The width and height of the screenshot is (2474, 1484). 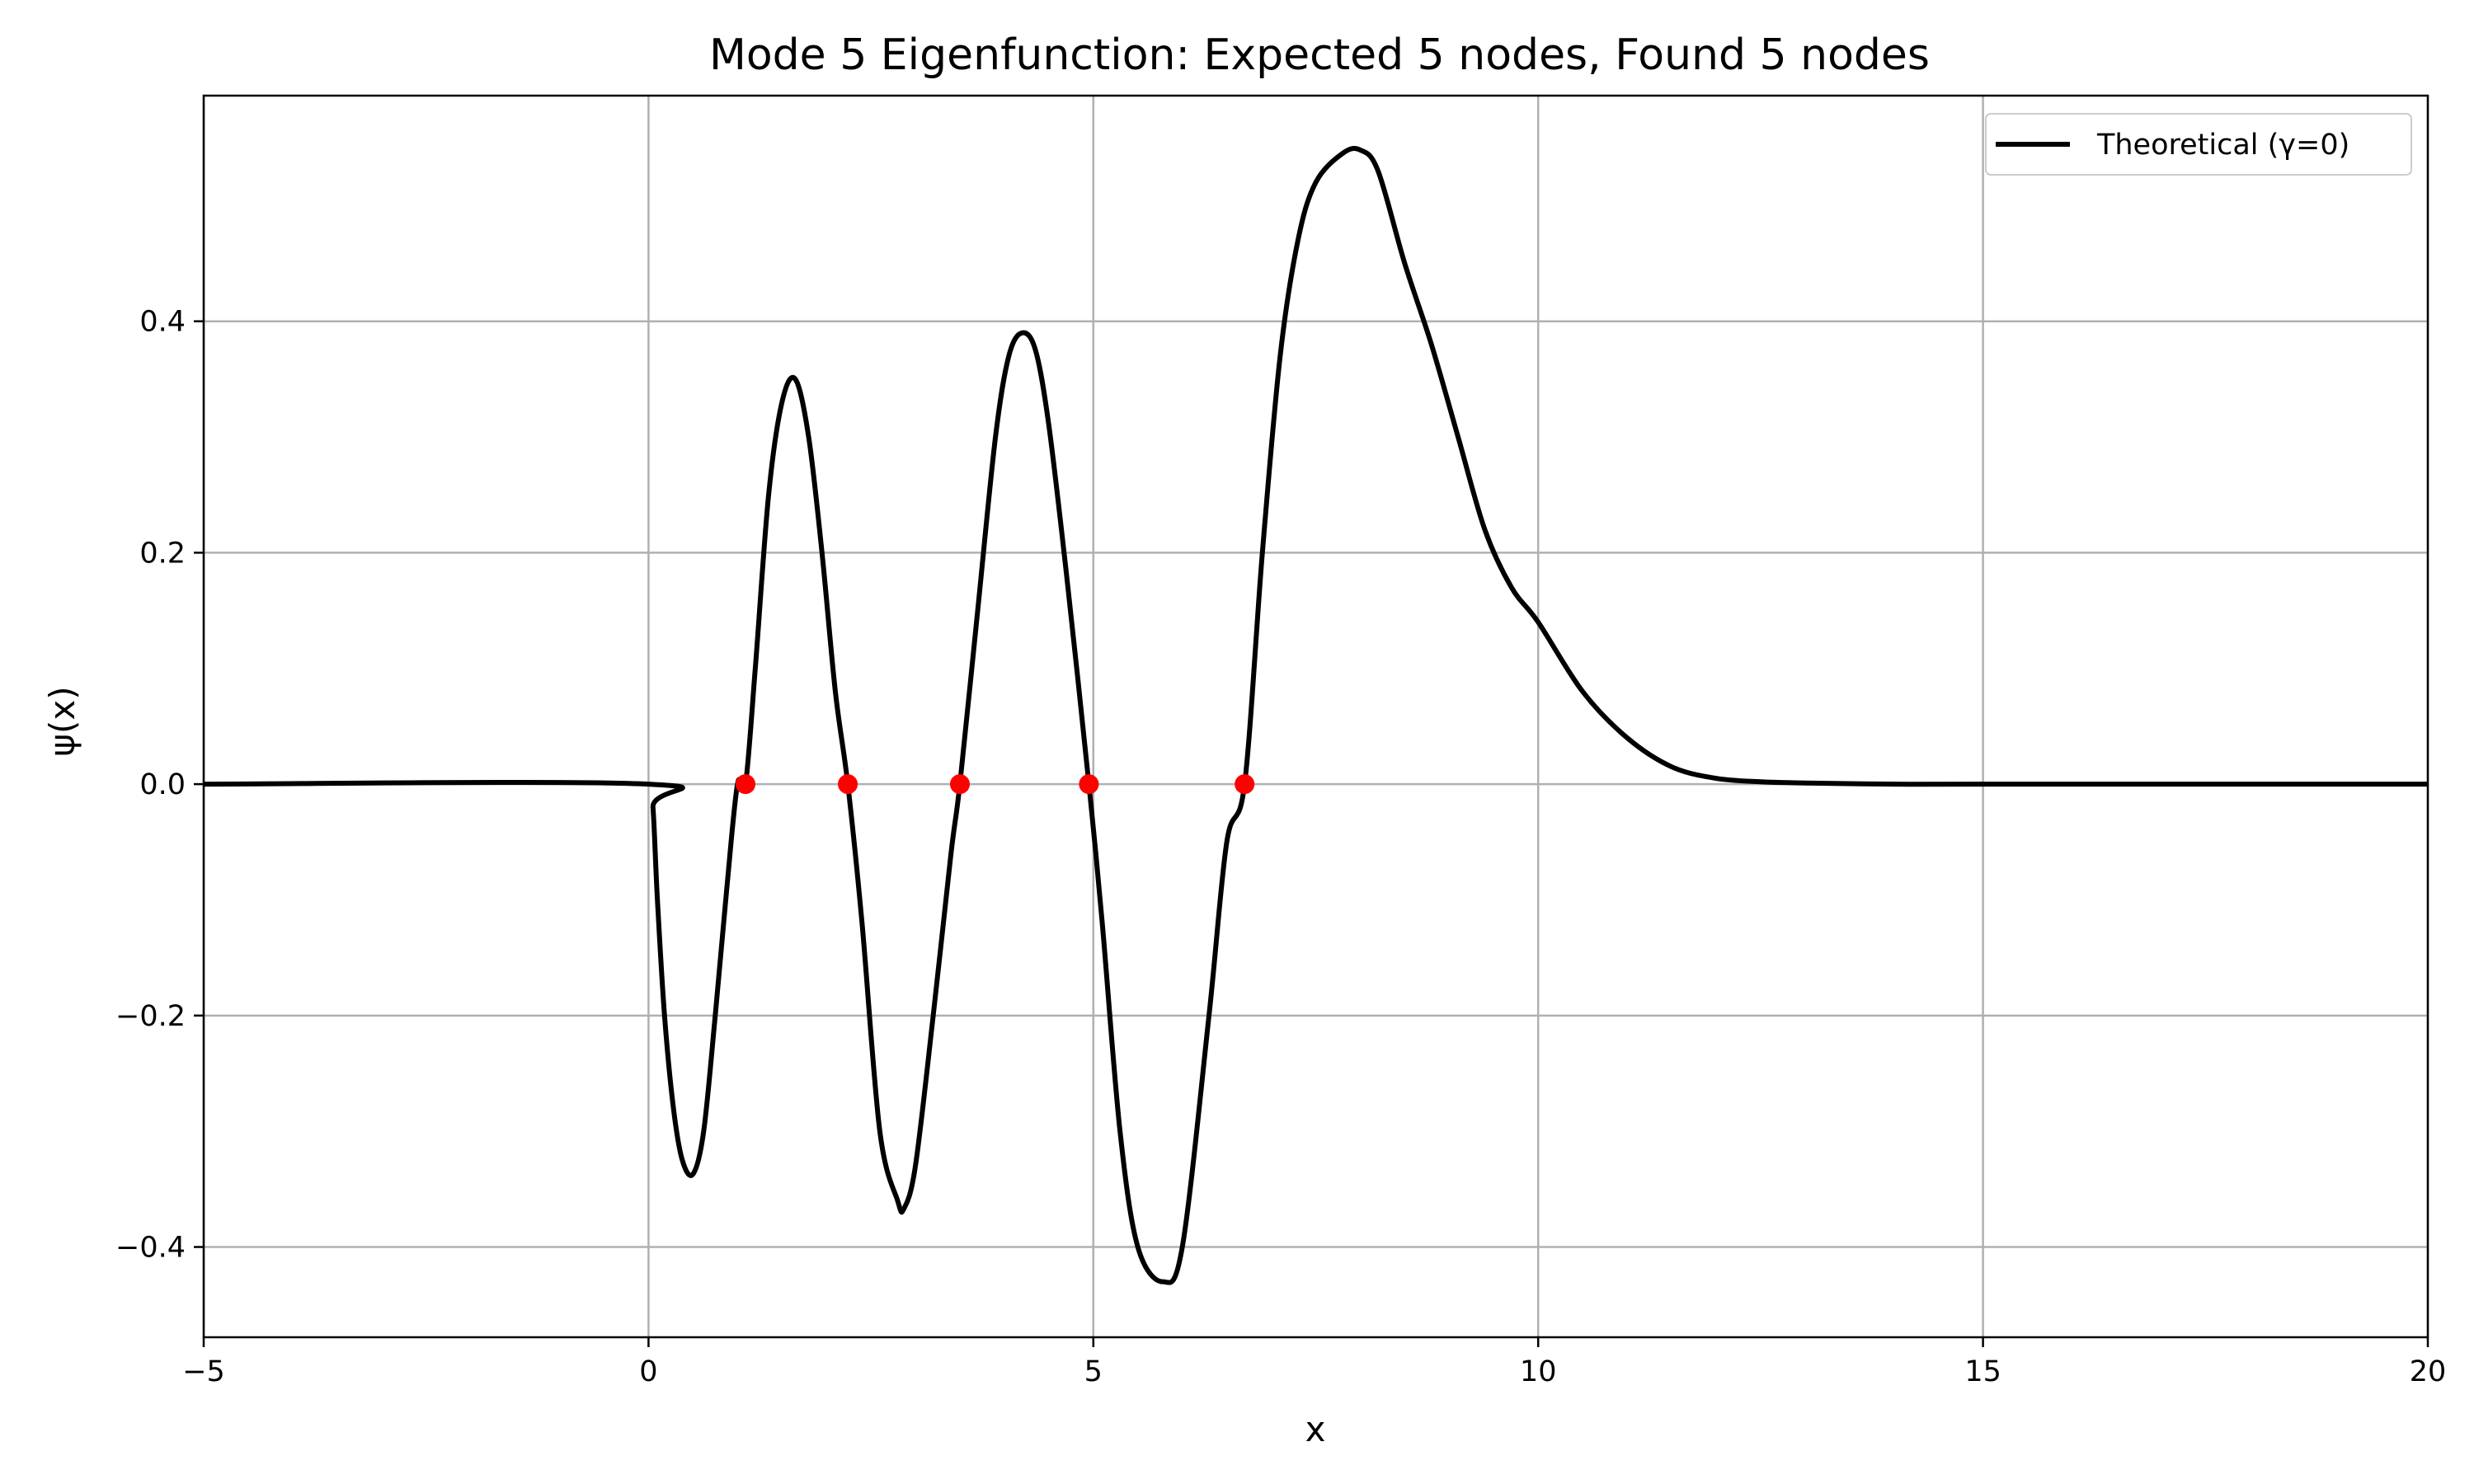 I want to click on x-tick-label: 5, so click(x=1093, y=1371).